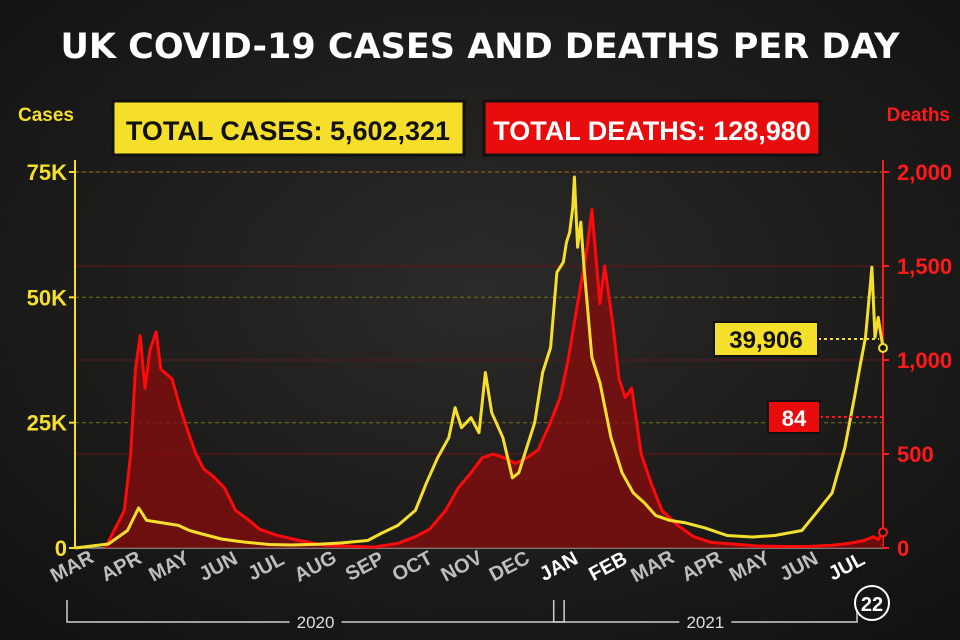 This screenshot has height=640, width=960. What do you see at coordinates (47, 423) in the screenshot?
I see `left-tick-label: 25K` at bounding box center [47, 423].